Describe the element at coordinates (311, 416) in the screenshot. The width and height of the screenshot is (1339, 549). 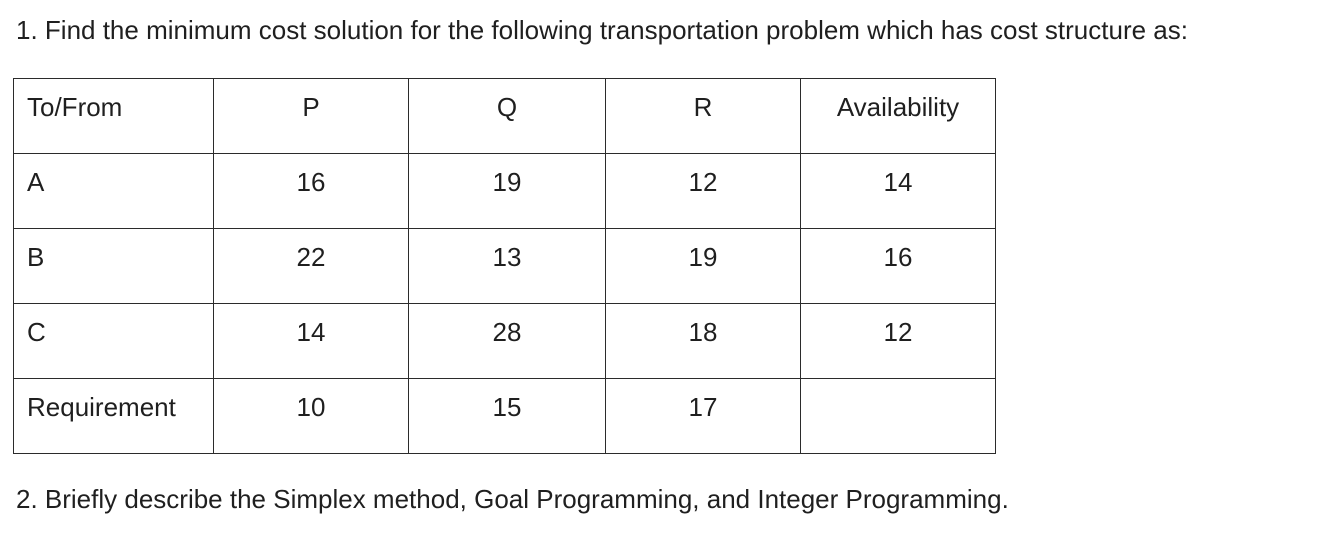
I see `cell-requirement-p: 10` at that location.